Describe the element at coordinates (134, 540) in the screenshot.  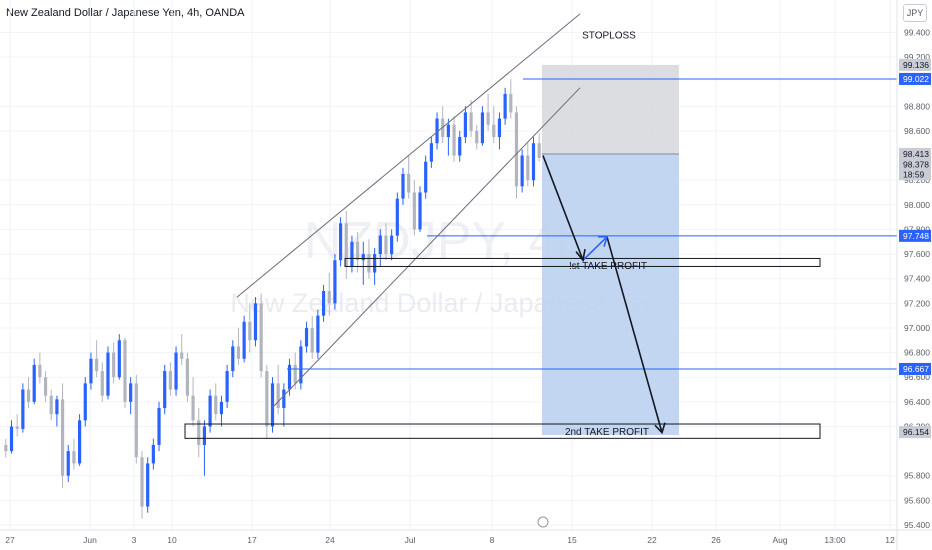
I see `x-tick-label: 3` at that location.